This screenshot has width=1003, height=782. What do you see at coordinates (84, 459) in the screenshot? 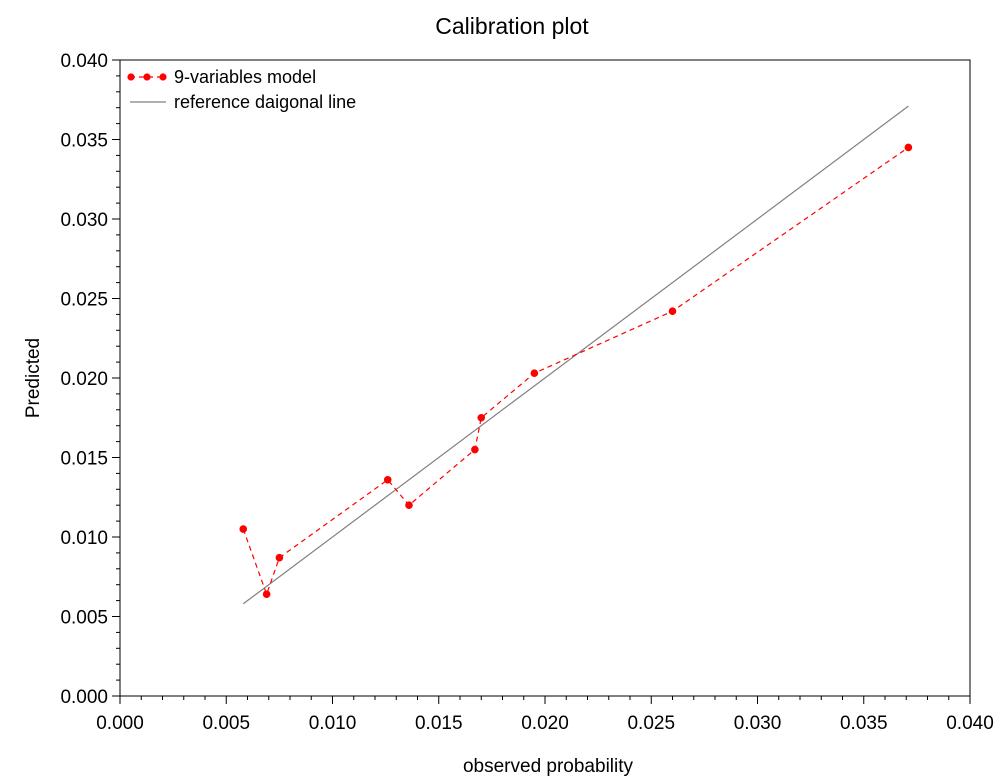
I see `y-tick-label: 0.015` at bounding box center [84, 459].